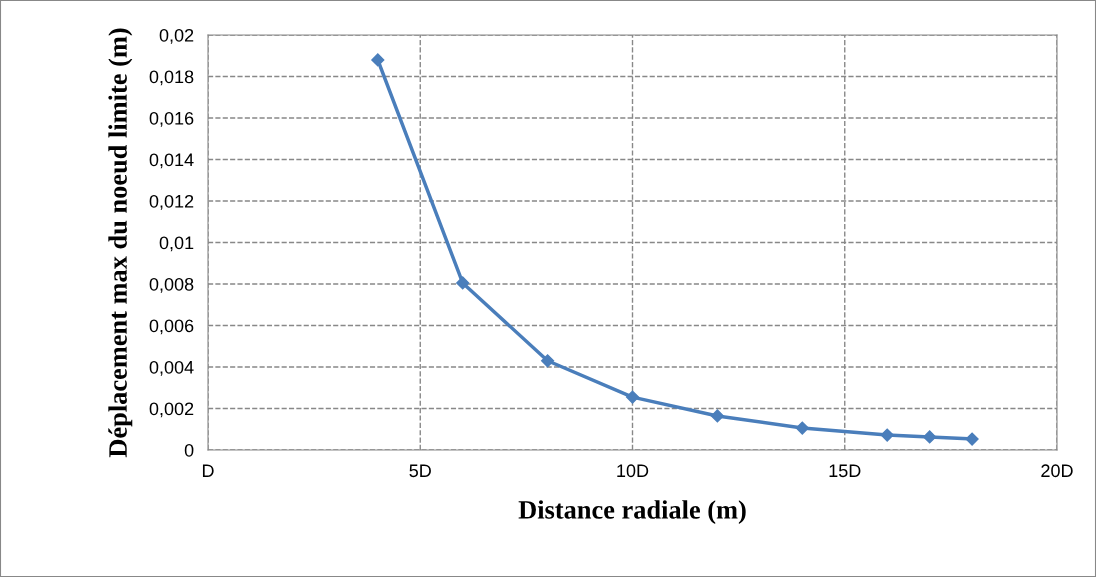 The height and width of the screenshot is (577, 1096). I want to click on y-tick-label: 0,006, so click(171, 327).